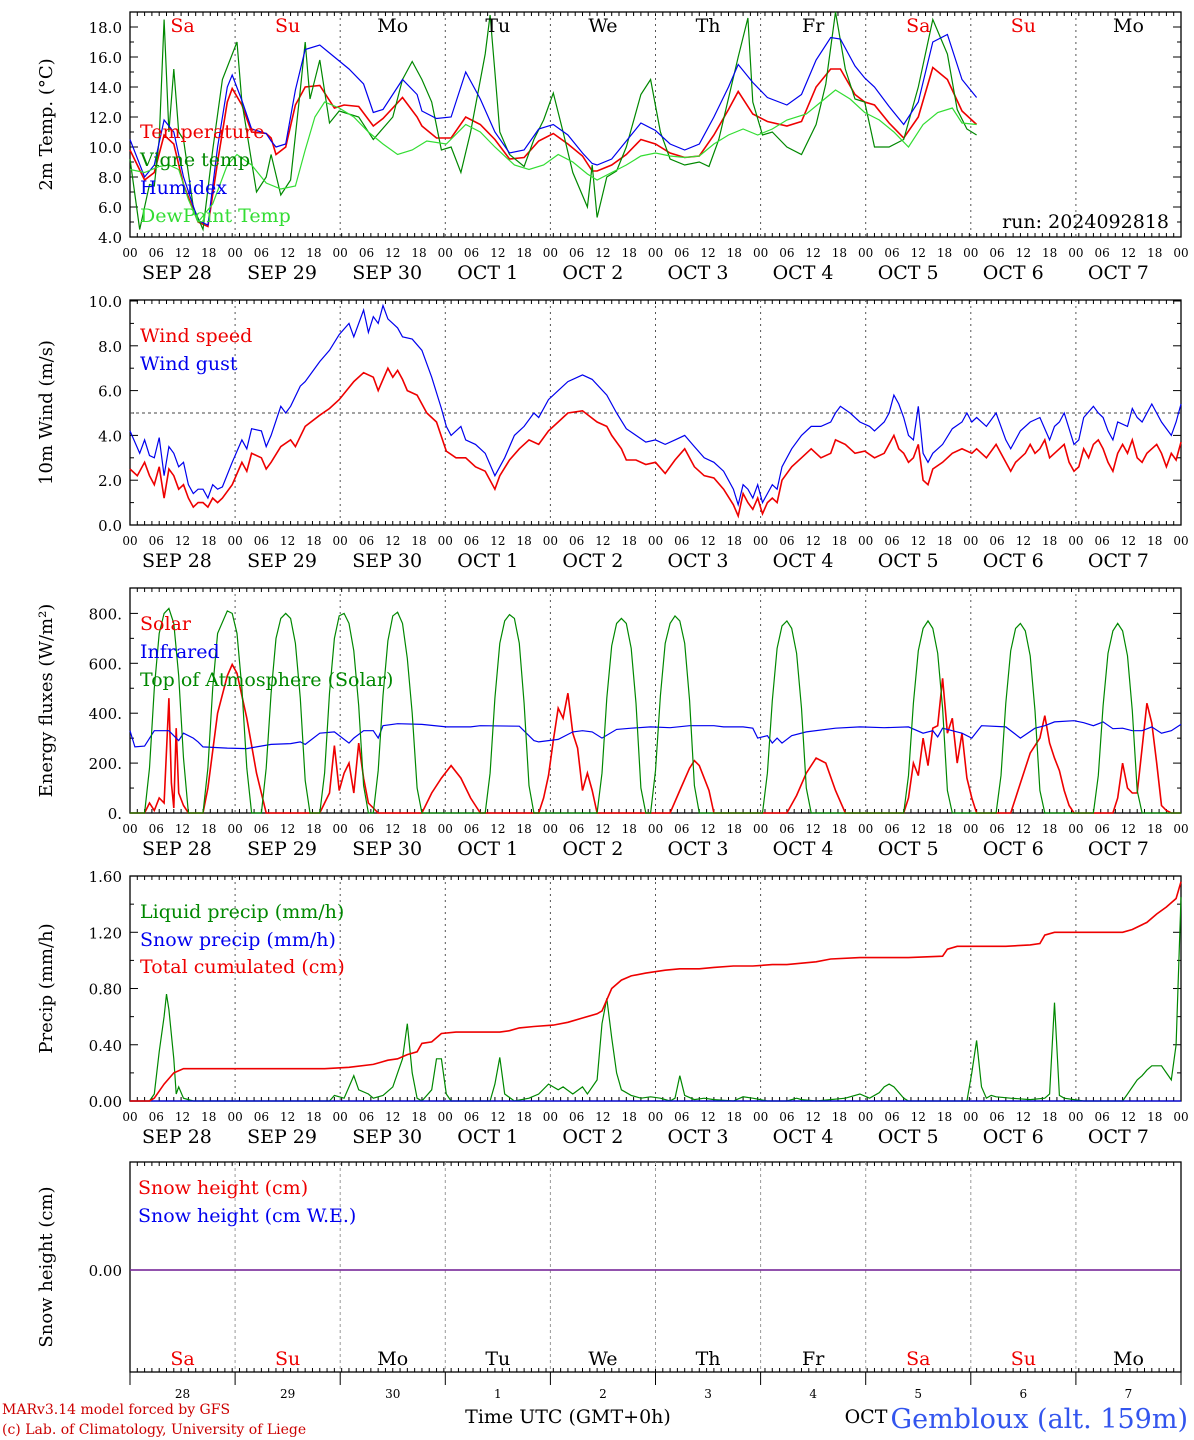  I want to click on day-number: 7, so click(1129, 1394).